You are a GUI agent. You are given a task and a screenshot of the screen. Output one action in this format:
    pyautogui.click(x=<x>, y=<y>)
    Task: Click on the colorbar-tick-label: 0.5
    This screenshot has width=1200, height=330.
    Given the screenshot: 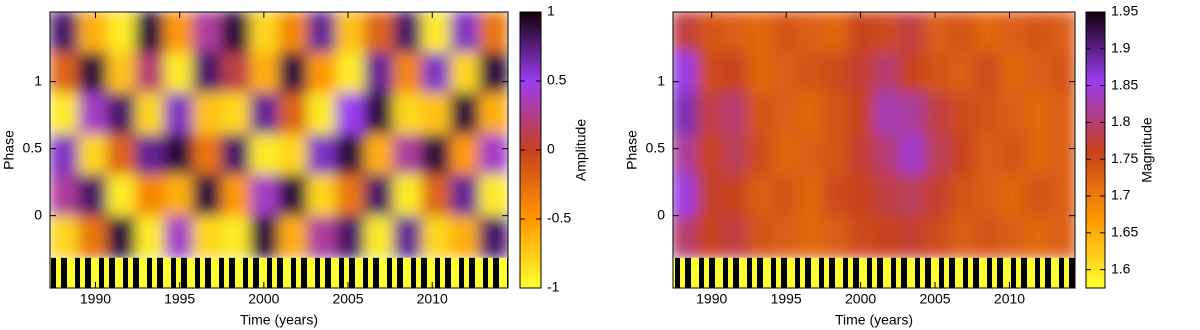 What is the action you would take?
    pyautogui.click(x=557, y=80)
    